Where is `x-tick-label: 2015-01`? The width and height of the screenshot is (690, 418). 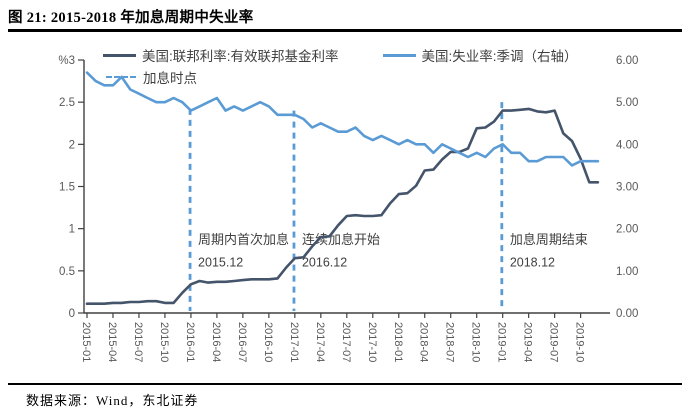 x-tick-label: 2015-01 is located at coordinates (86, 342).